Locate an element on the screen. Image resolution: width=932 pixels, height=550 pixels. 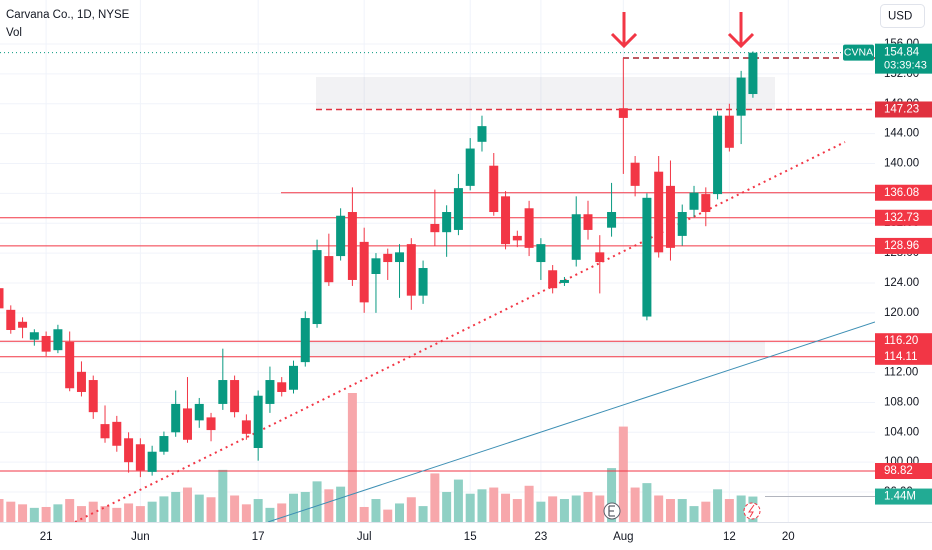
symbol-tag is located at coordinates (858, 52).